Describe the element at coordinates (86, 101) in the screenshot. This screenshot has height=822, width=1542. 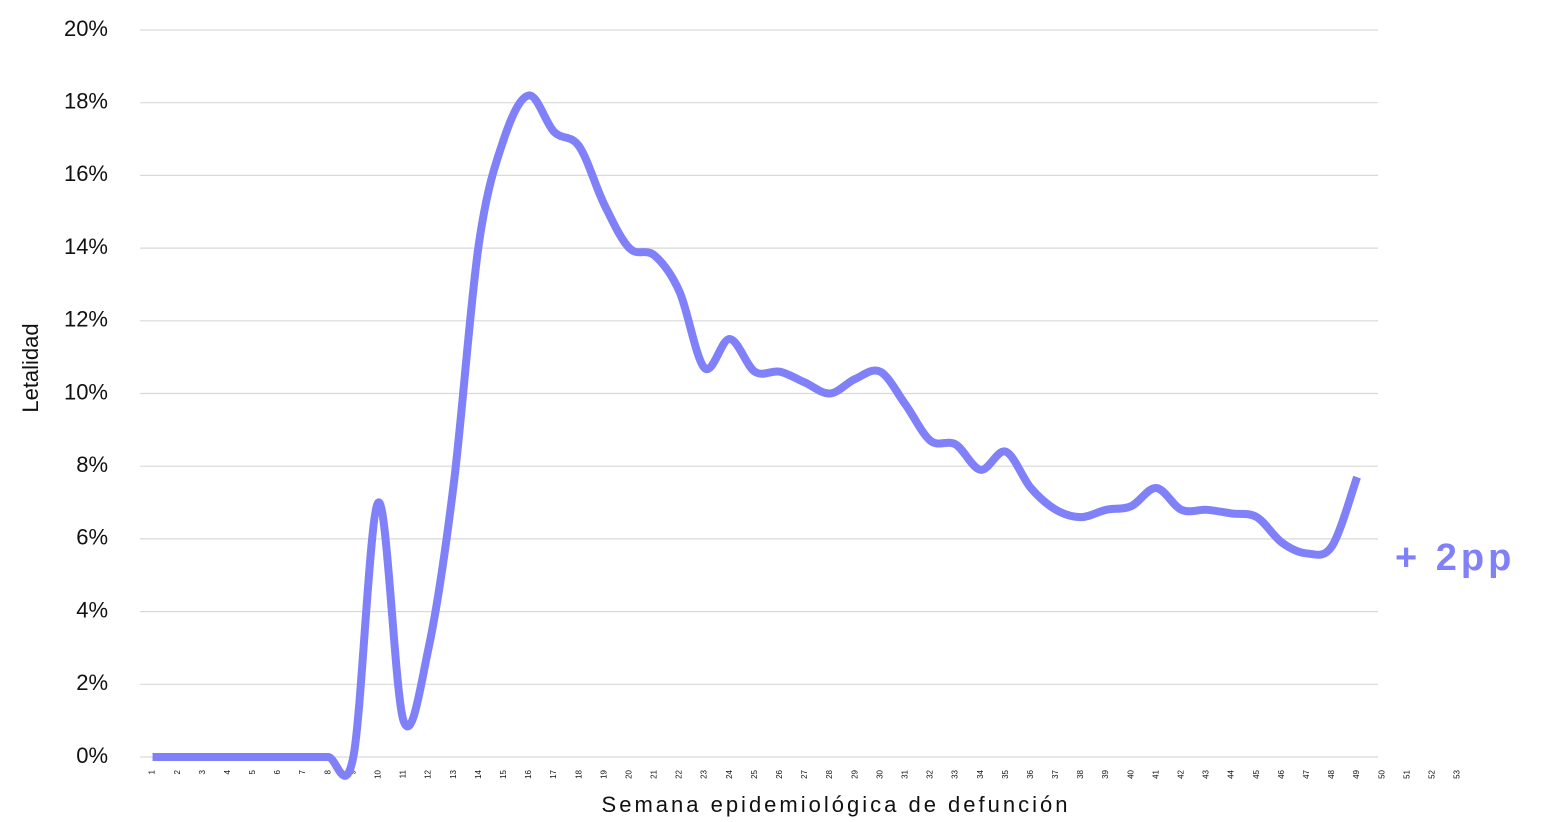
I see `y-tick-label: 18%` at that location.